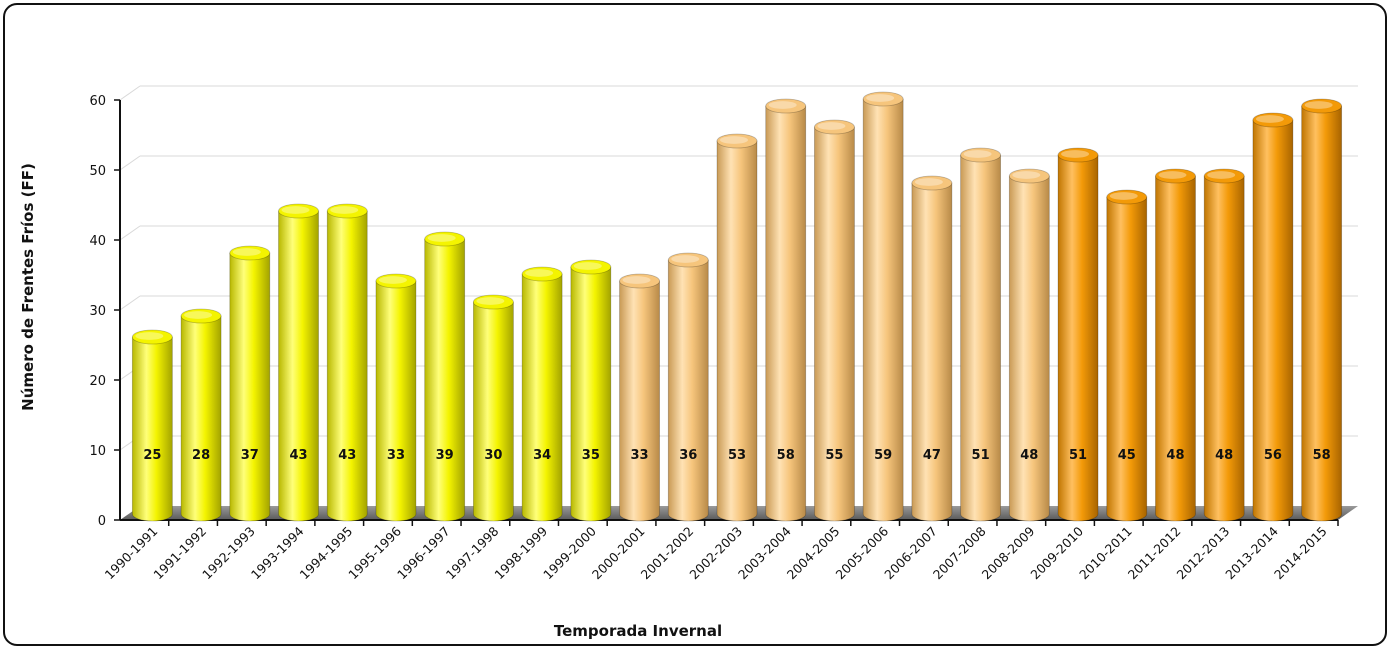  Describe the element at coordinates (97, 101) in the screenshot. I see `y-tick-label: 60` at that location.